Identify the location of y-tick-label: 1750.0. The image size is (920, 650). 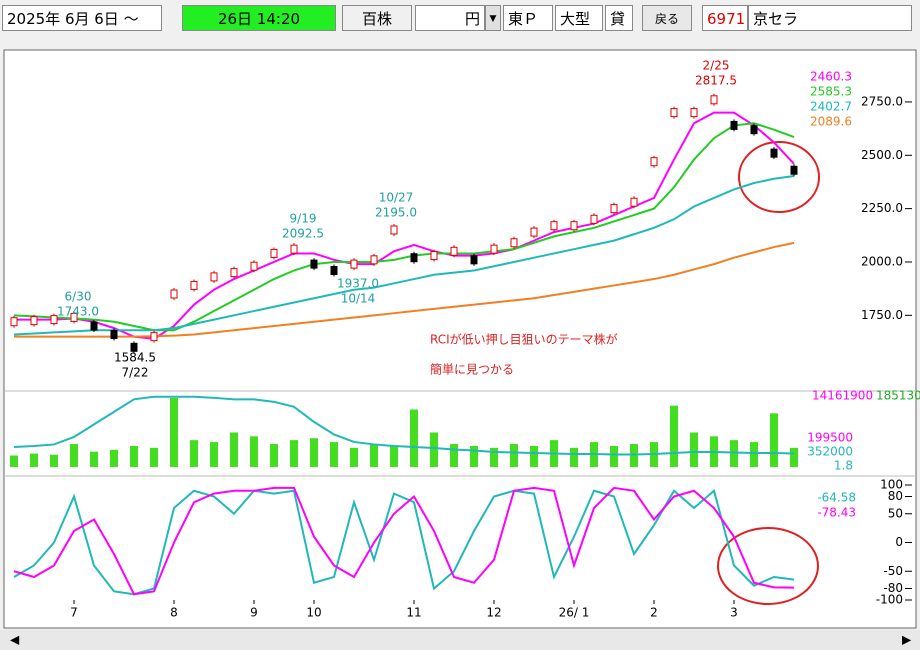
(882, 315).